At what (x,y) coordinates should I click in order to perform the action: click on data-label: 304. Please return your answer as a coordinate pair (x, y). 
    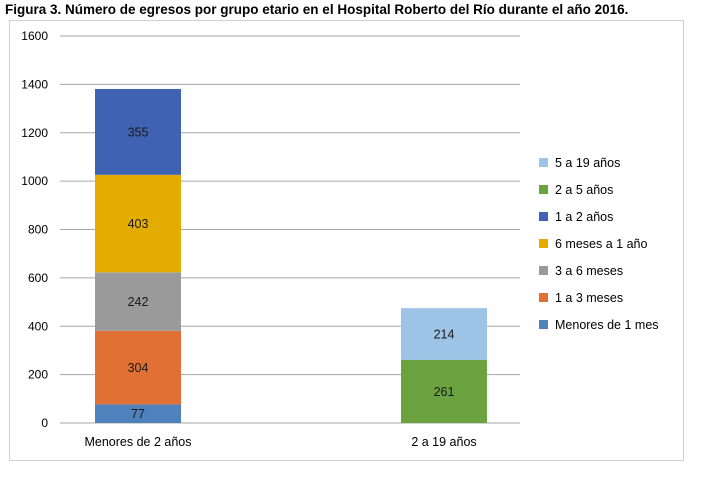
    Looking at the image, I should click on (138, 368).